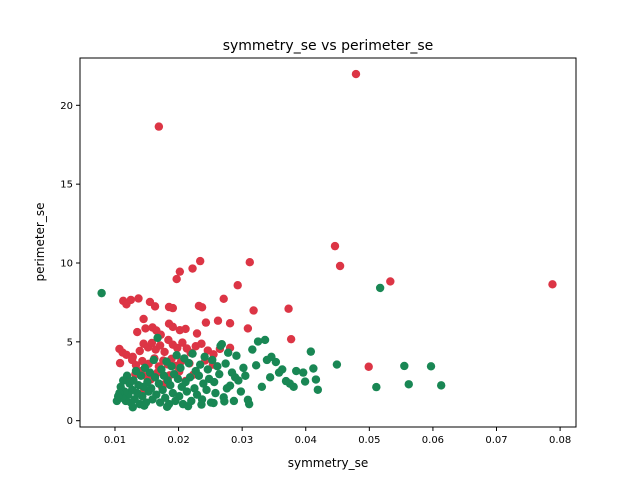 The width and height of the screenshot is (640, 480). Describe the element at coordinates (70, 421) in the screenshot. I see `y-tick-label: 0` at that location.